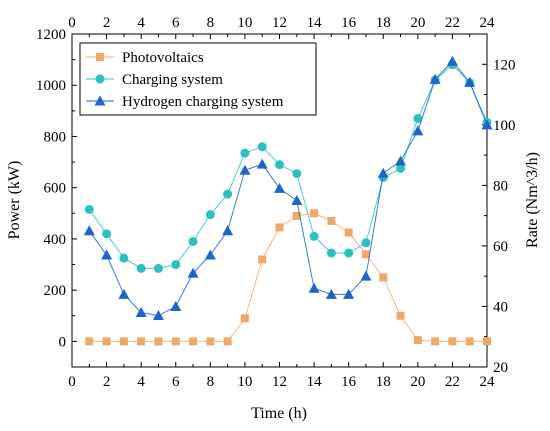 Image resolution: width=550 pixels, height=431 pixels. What do you see at coordinates (141, 382) in the screenshot?
I see `x-tick-label: 4` at bounding box center [141, 382].